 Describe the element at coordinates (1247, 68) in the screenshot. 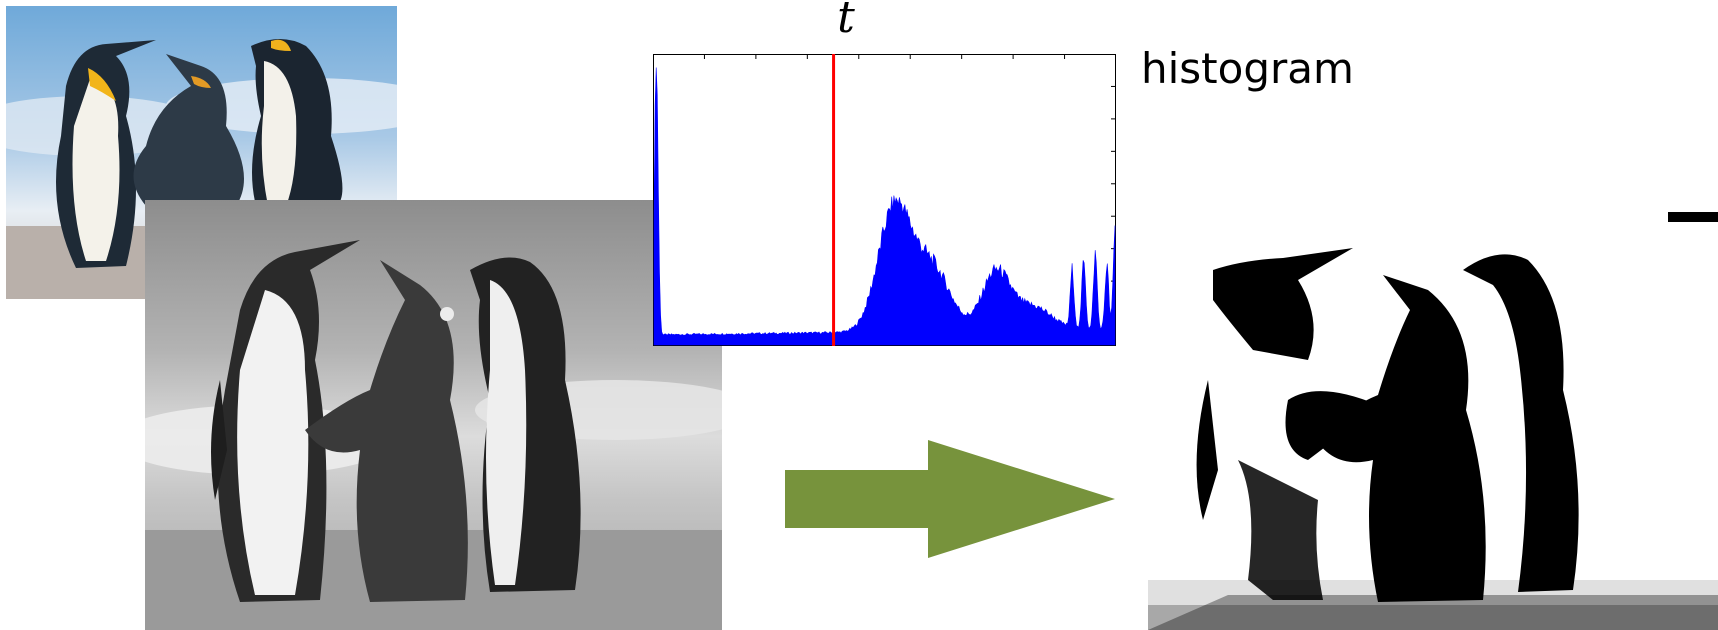

I see `histogram-label: histogram` at that location.